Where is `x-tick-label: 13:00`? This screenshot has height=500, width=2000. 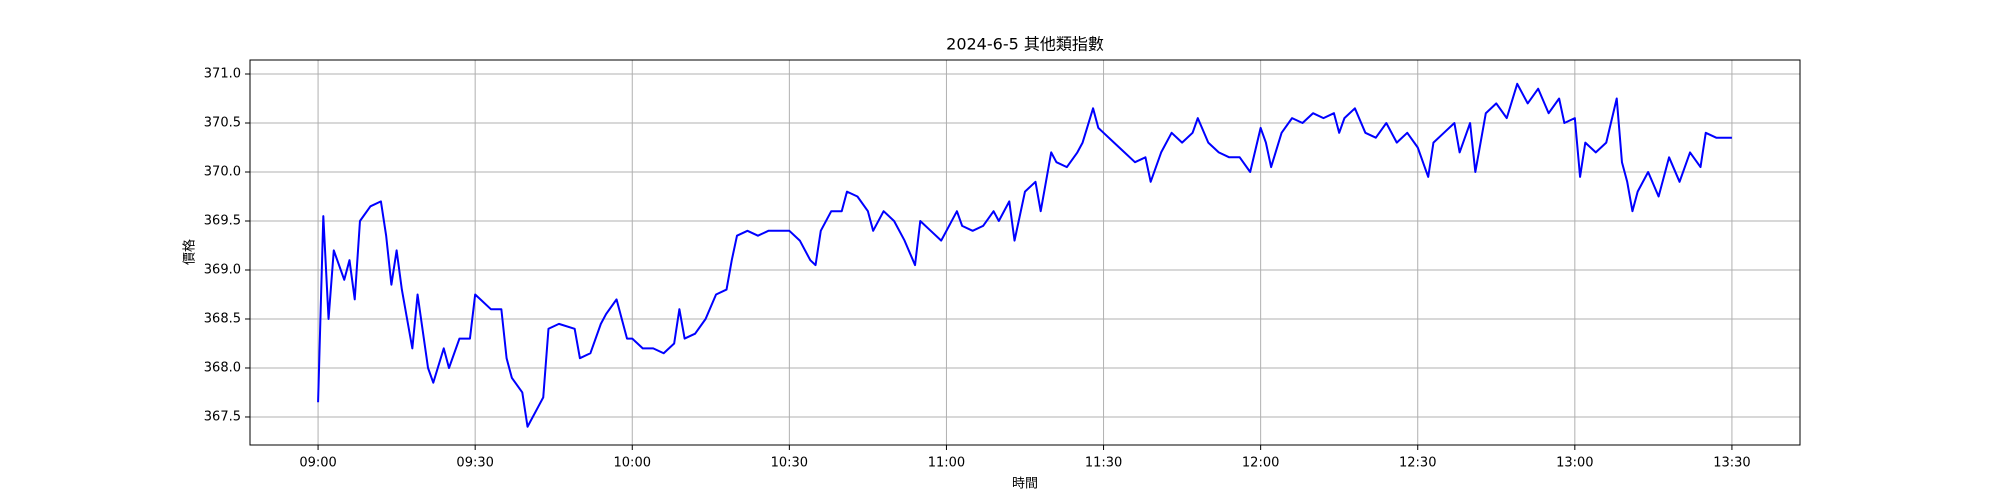
x-tick-label: 13:00 is located at coordinates (1574, 463).